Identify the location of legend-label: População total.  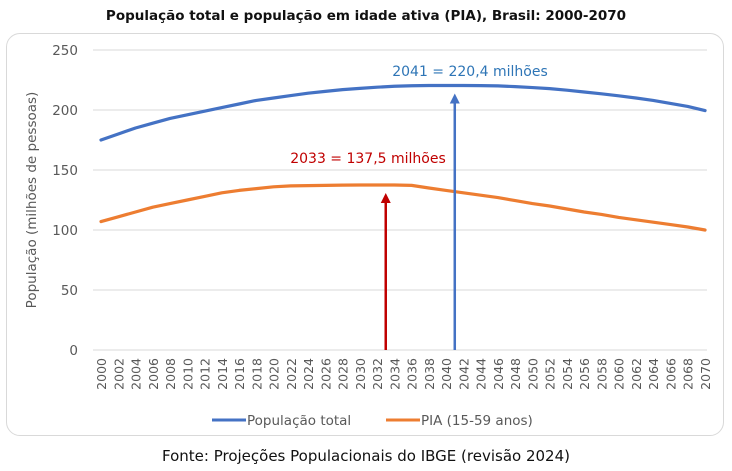
(299, 421).